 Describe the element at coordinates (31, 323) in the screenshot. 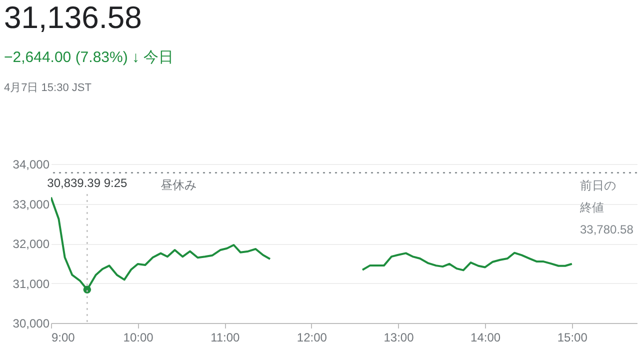

I see `y-tick-label: 30,000` at that location.